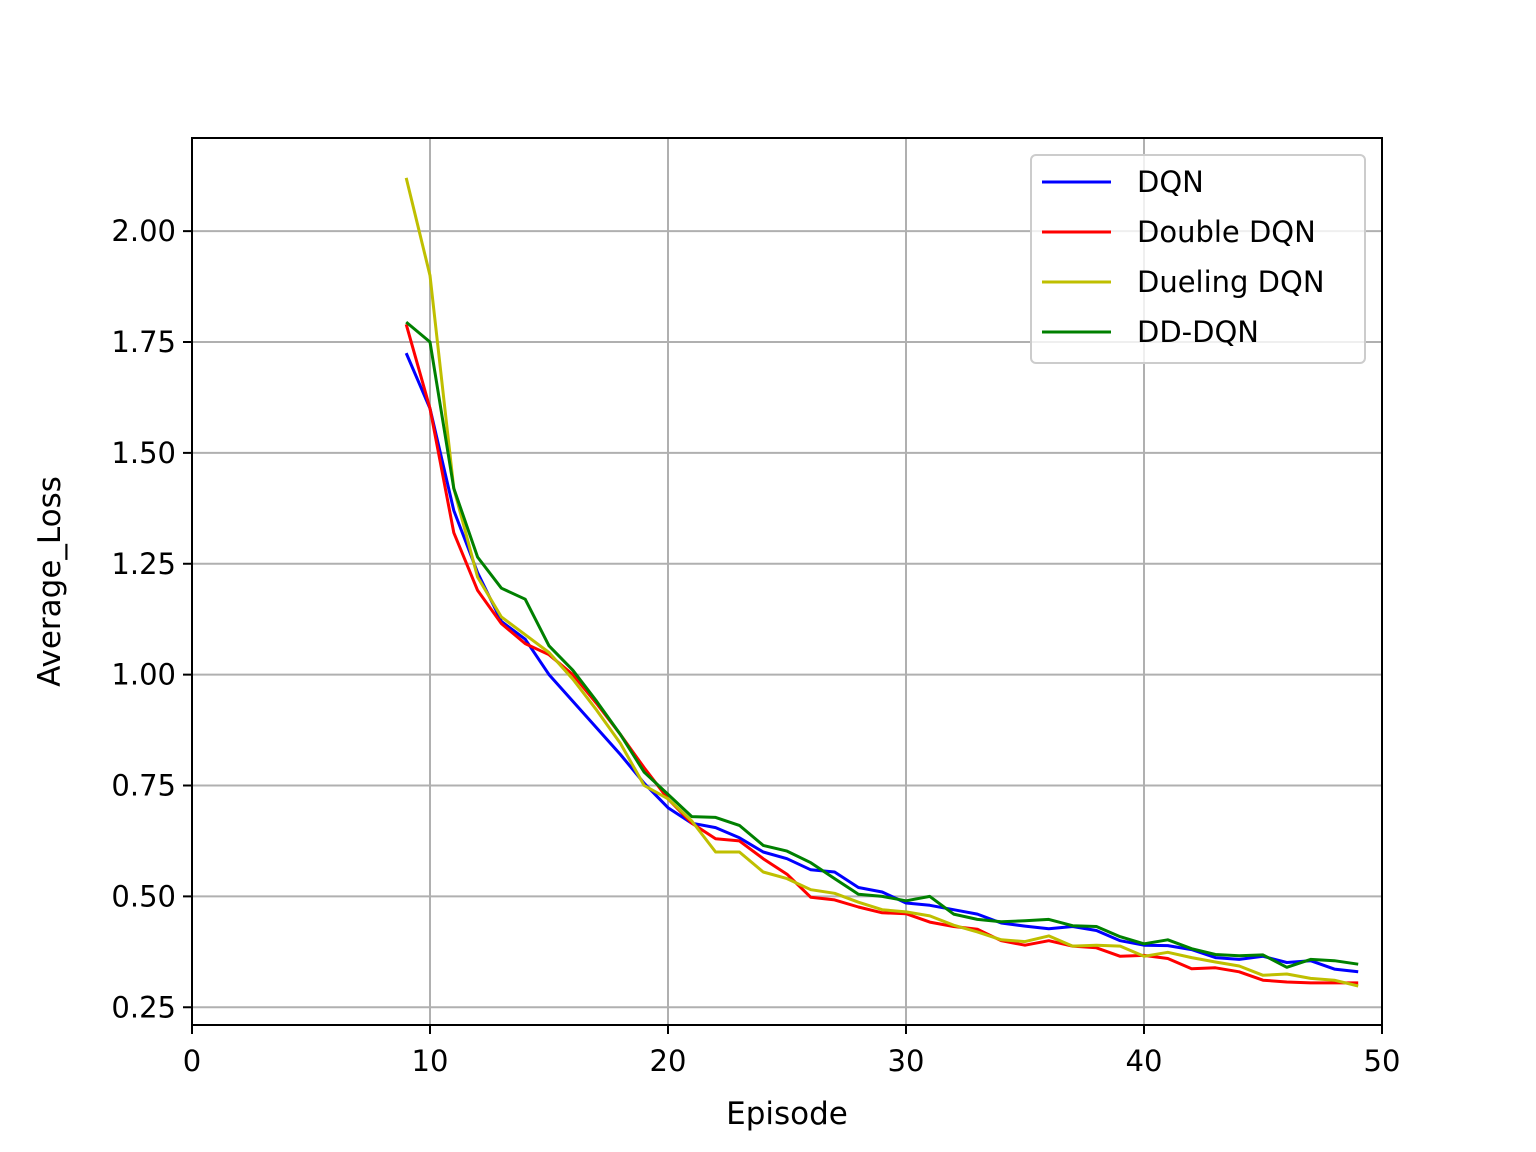 This screenshot has width=1536, height=1152. Describe the element at coordinates (1231, 282) in the screenshot. I see `legend-label: Dueling DQN` at that location.